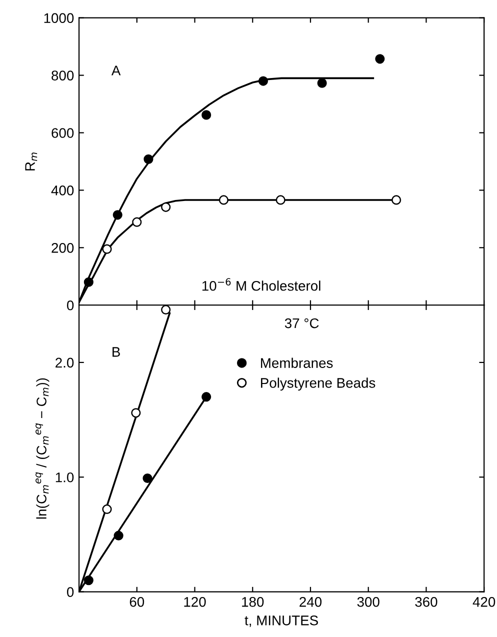  I want to click on annotation: A, so click(116, 71).